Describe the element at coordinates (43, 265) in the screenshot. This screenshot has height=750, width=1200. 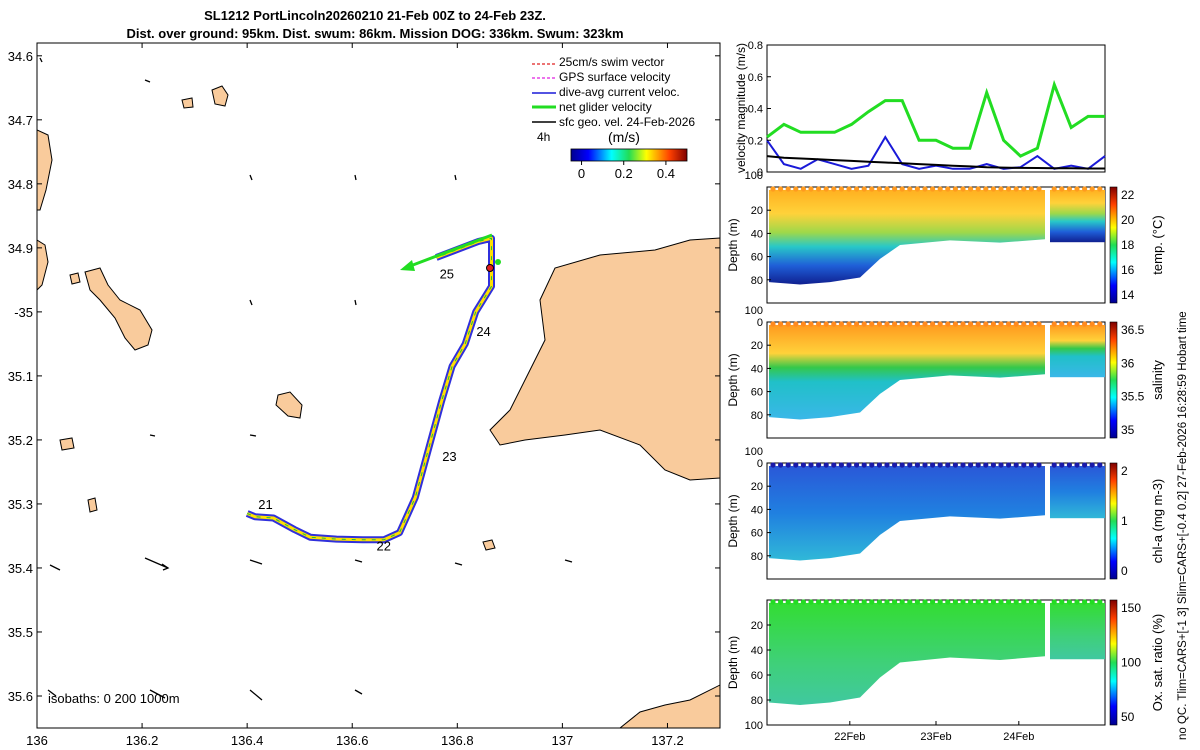
I see `land-island-west` at that location.